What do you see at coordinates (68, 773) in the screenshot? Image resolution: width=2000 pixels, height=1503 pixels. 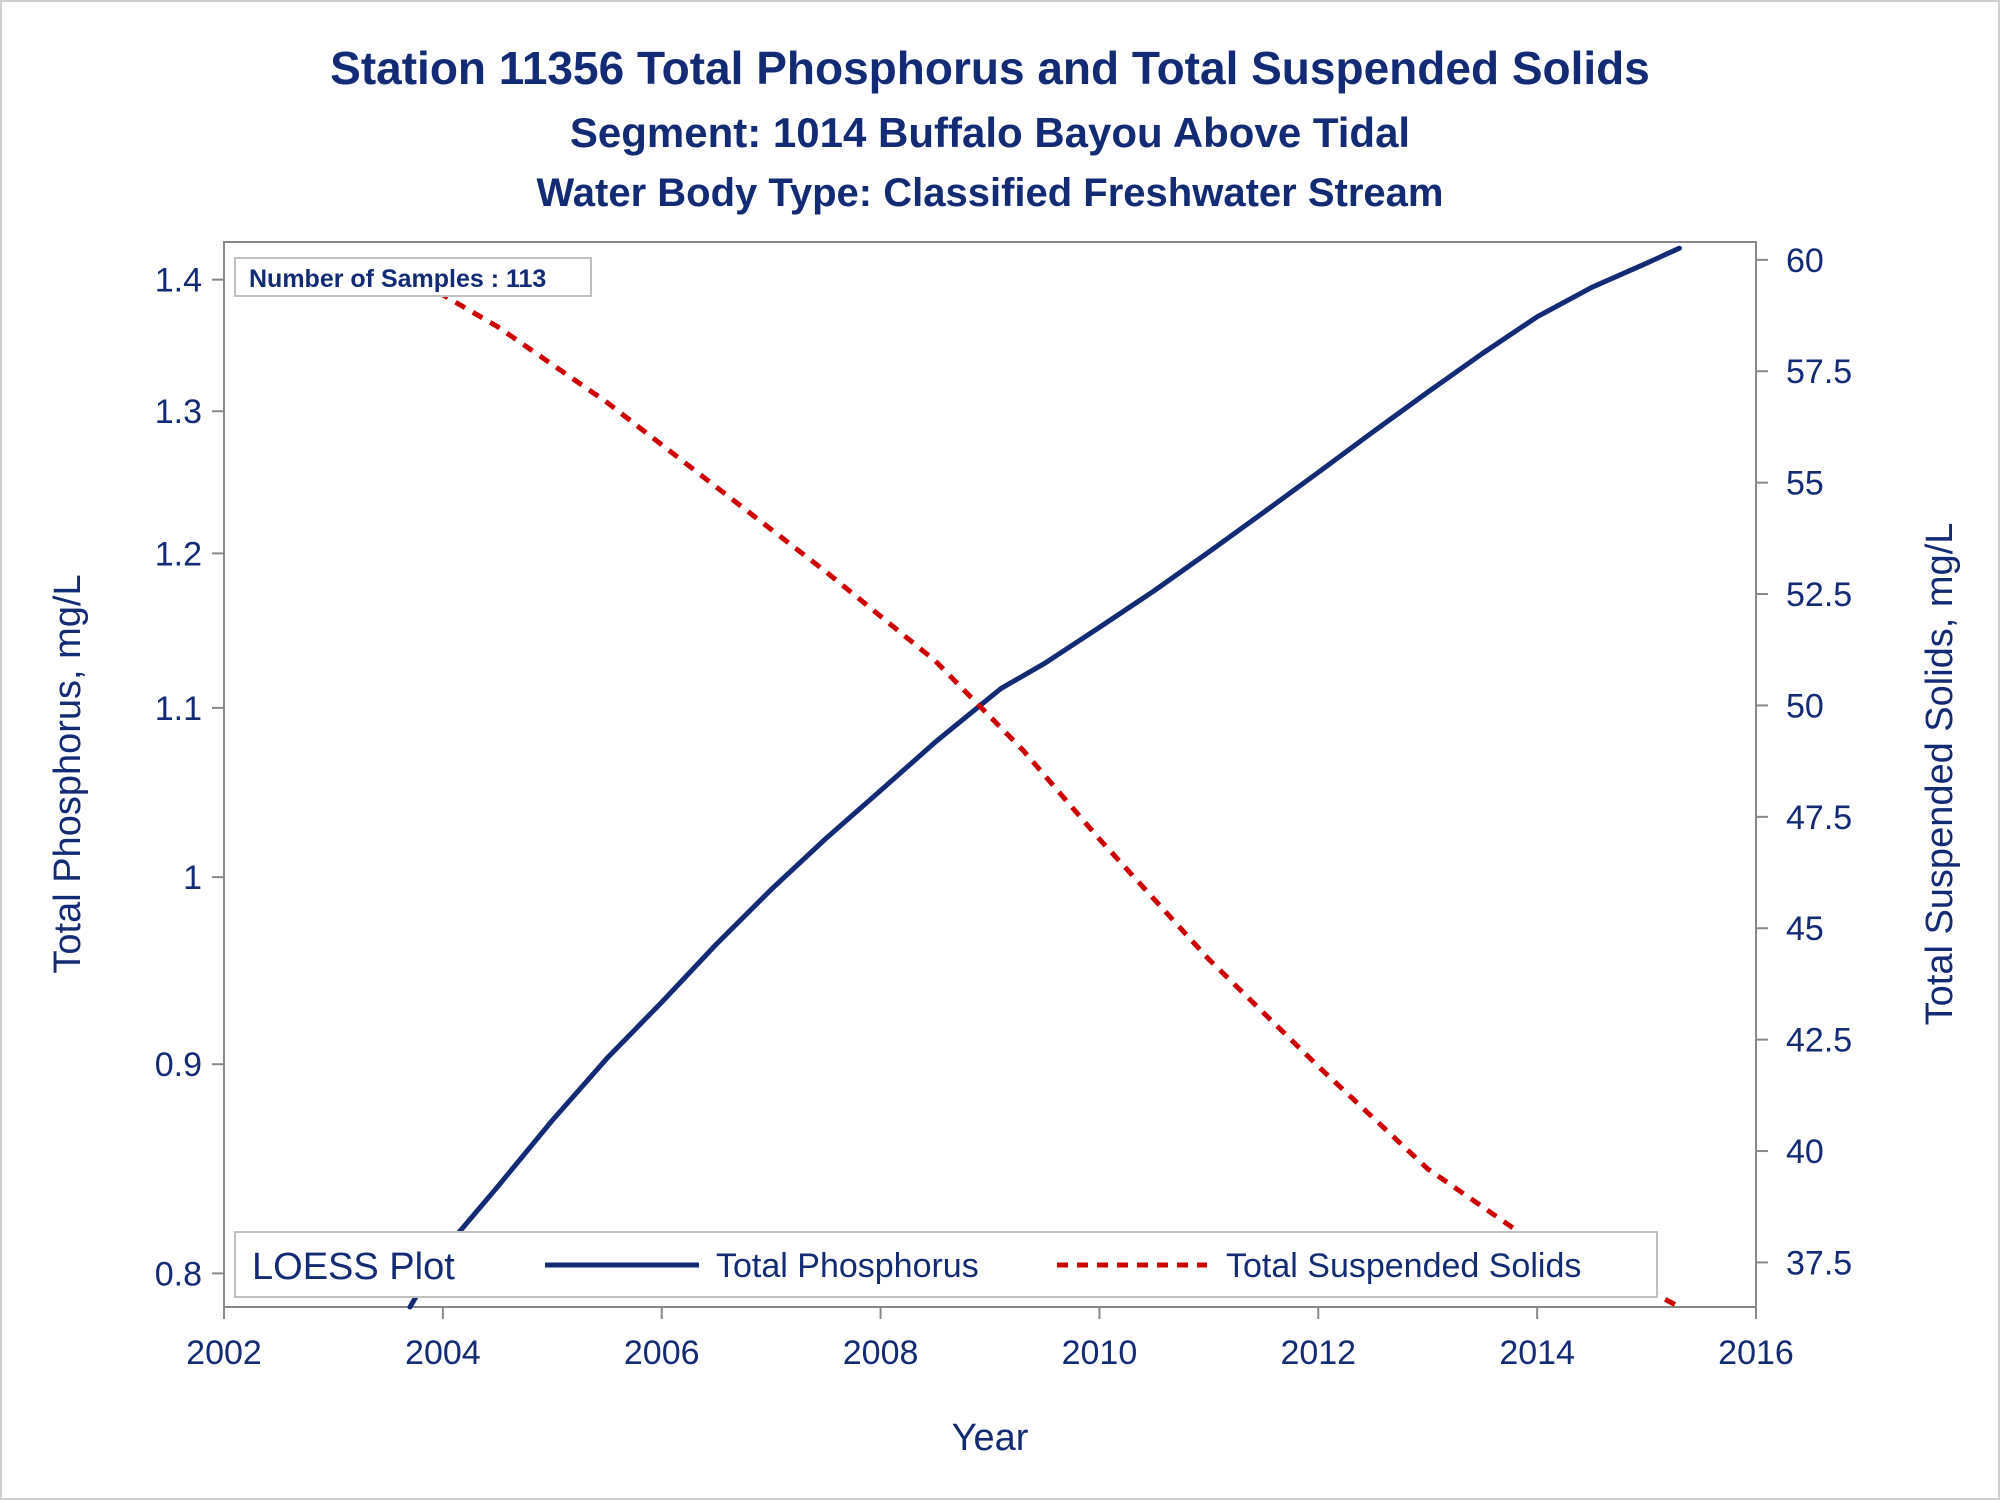 I see `y-axis-label-left: Total Phosphorus, mg/L` at bounding box center [68, 773].